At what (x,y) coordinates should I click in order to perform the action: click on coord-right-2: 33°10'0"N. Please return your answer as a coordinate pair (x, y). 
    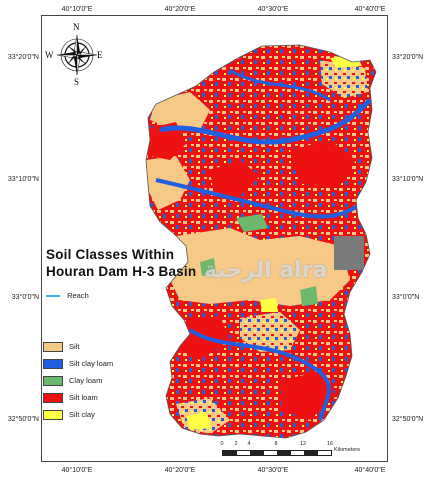
    Looking at the image, I should click on (408, 179).